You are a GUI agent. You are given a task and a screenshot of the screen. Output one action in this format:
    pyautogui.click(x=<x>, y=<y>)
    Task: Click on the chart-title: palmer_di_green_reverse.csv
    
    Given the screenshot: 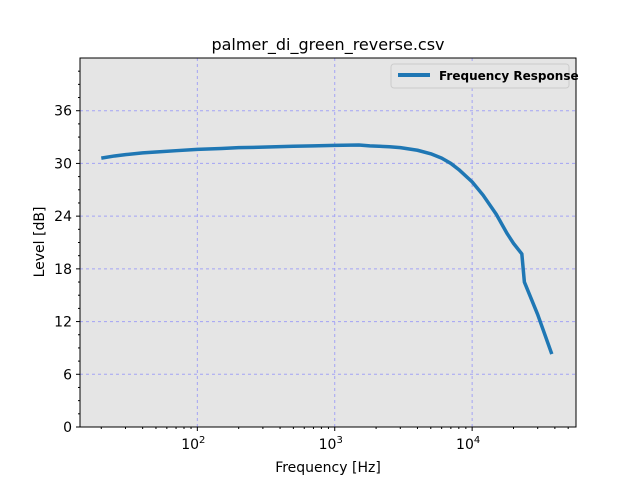 What is the action you would take?
    pyautogui.click(x=327, y=45)
    